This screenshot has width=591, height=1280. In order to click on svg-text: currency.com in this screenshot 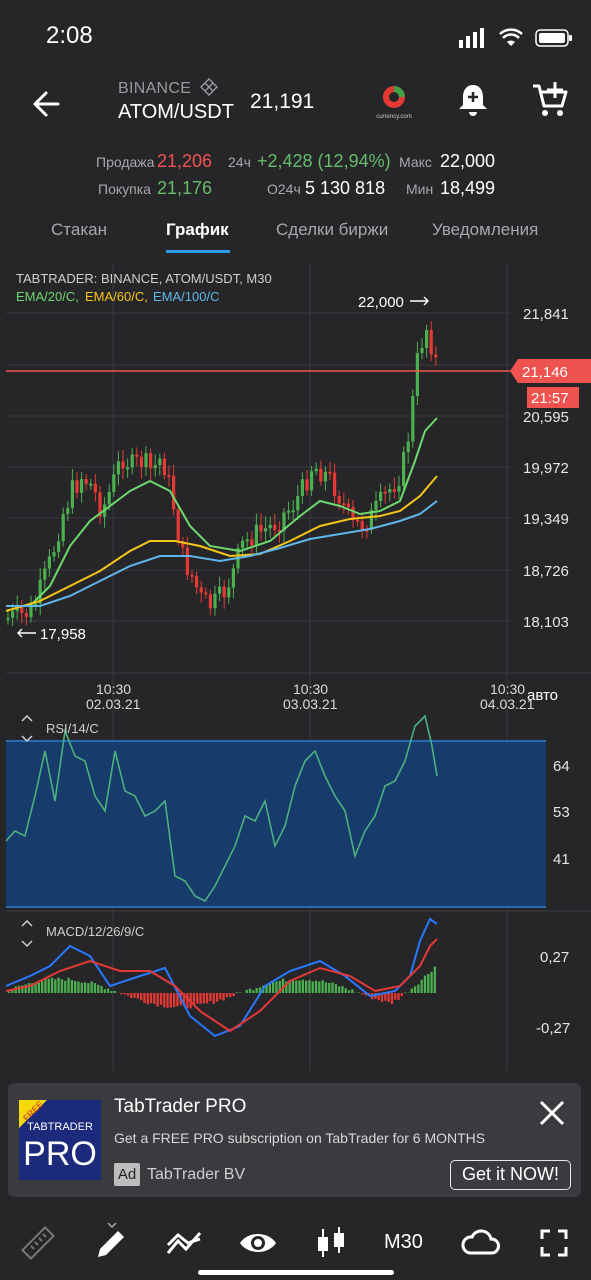, I will do `click(394, 117)`.